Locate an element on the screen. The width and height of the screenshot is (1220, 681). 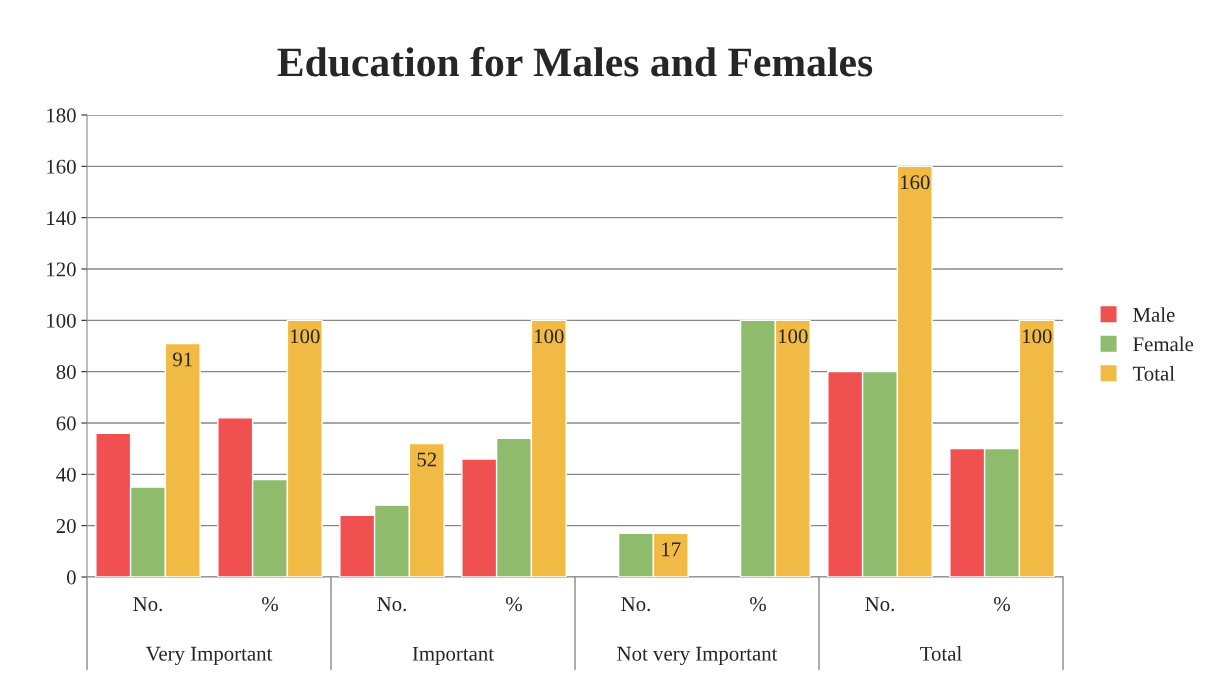
text: Not very Important is located at coordinates (697, 655).